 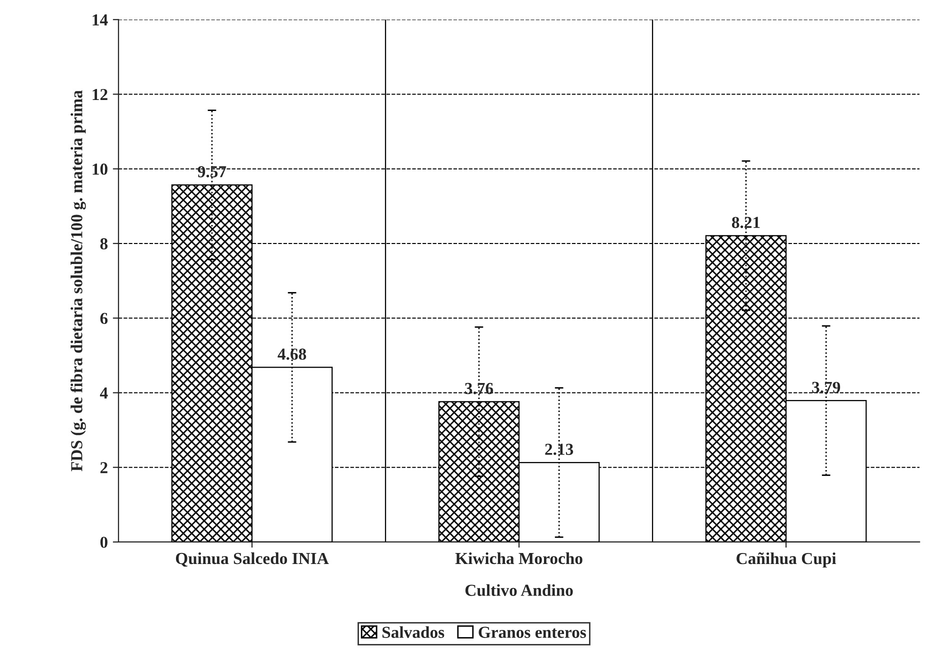 I want to click on y-tick-label: 0, so click(x=104, y=542).